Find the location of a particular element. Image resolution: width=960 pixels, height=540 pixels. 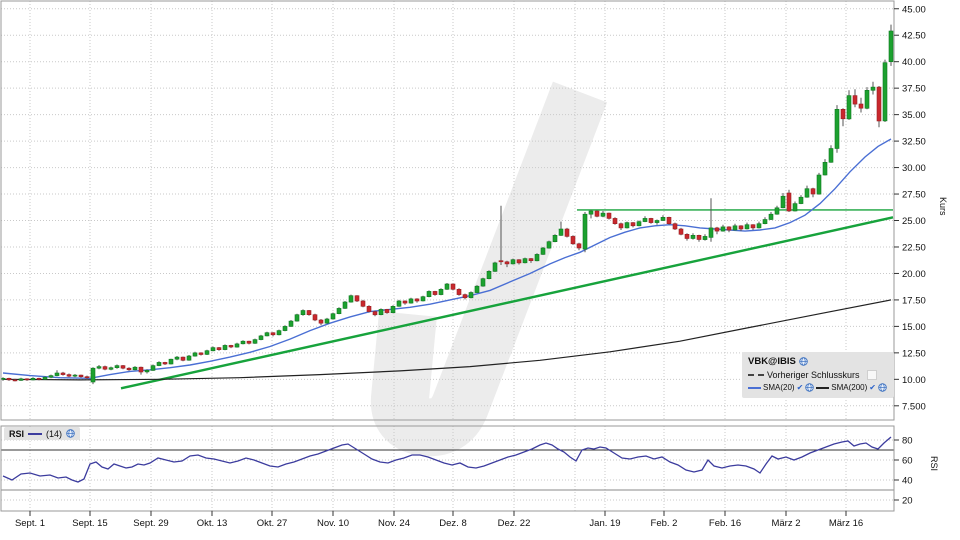

rsi-title: RSI is located at coordinates (17, 433).